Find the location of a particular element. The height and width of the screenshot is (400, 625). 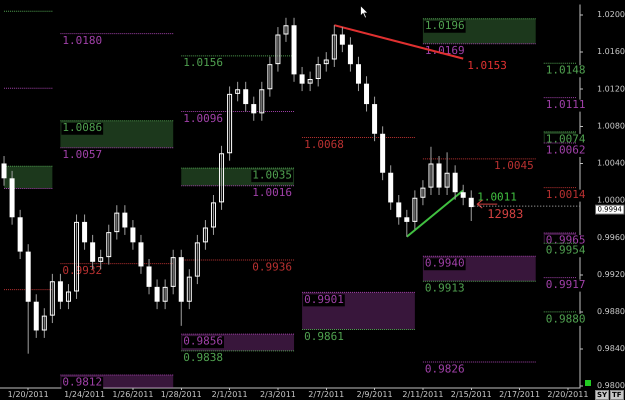

series-label: 1.0057 is located at coordinates (82, 155).